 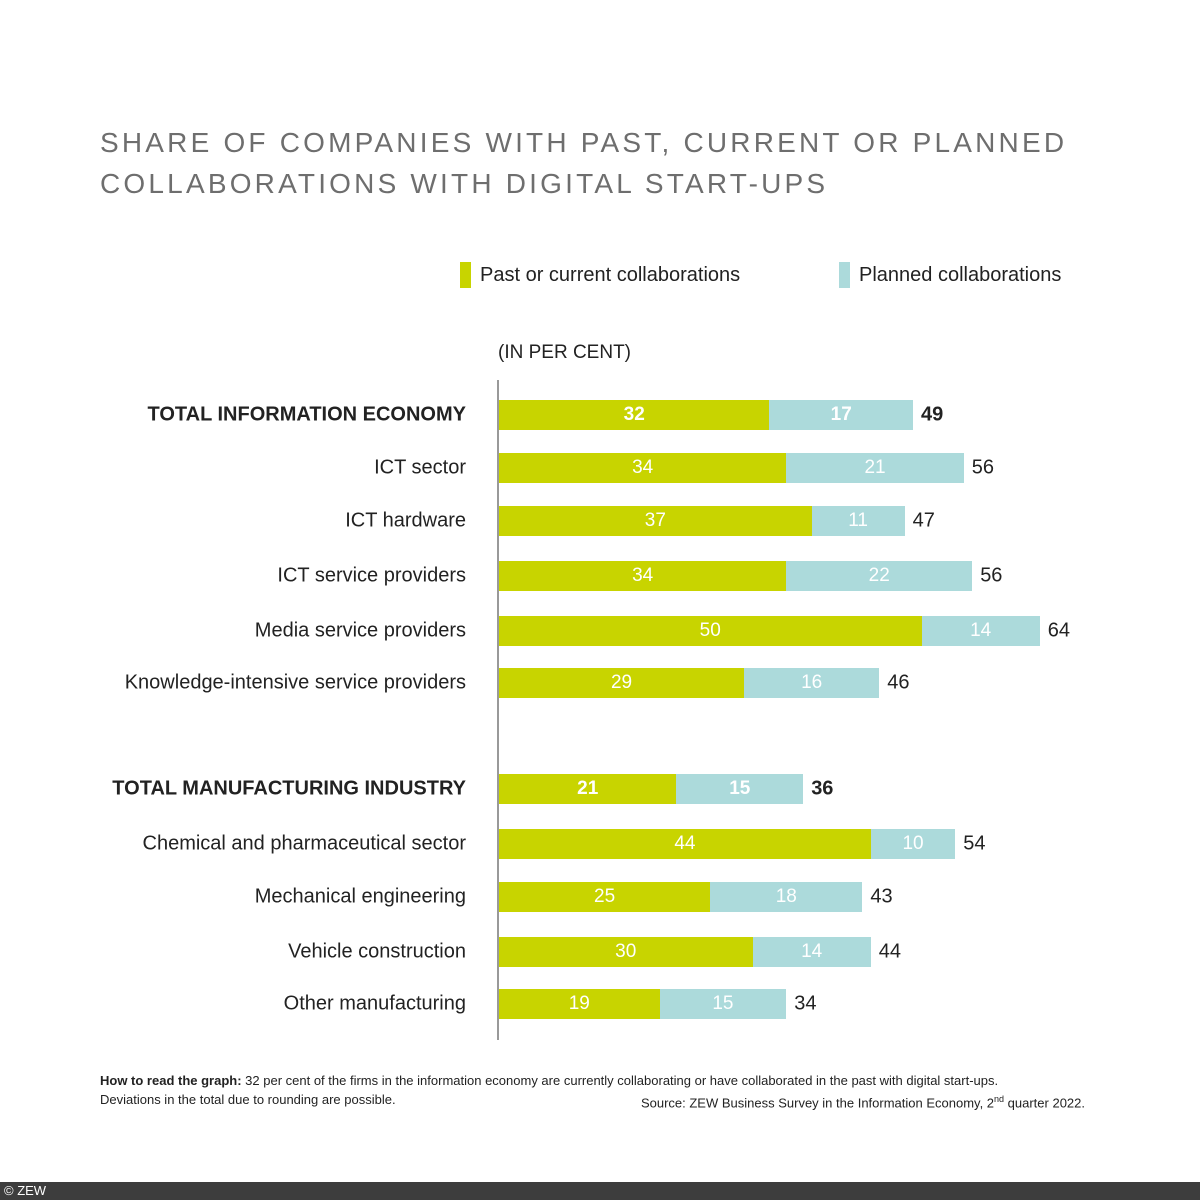 What do you see at coordinates (377, 951) in the screenshot?
I see `category-label: Vehicle construction` at bounding box center [377, 951].